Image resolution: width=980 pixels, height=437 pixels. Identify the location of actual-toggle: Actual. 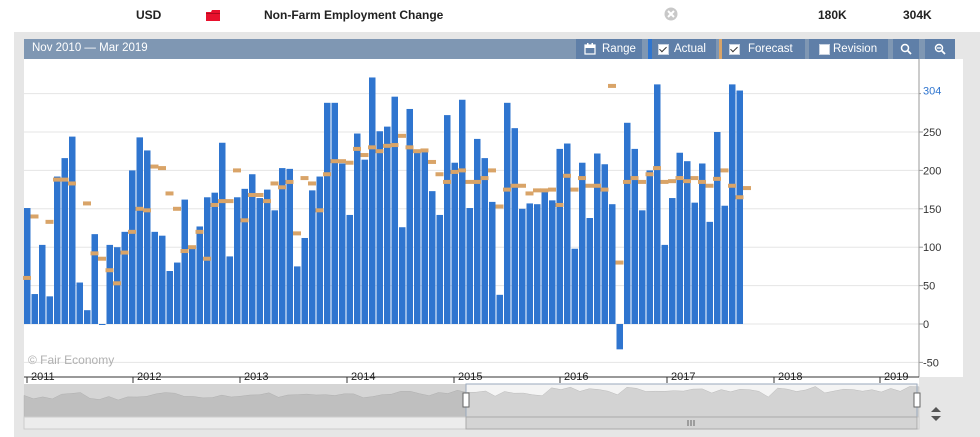
(682, 49).